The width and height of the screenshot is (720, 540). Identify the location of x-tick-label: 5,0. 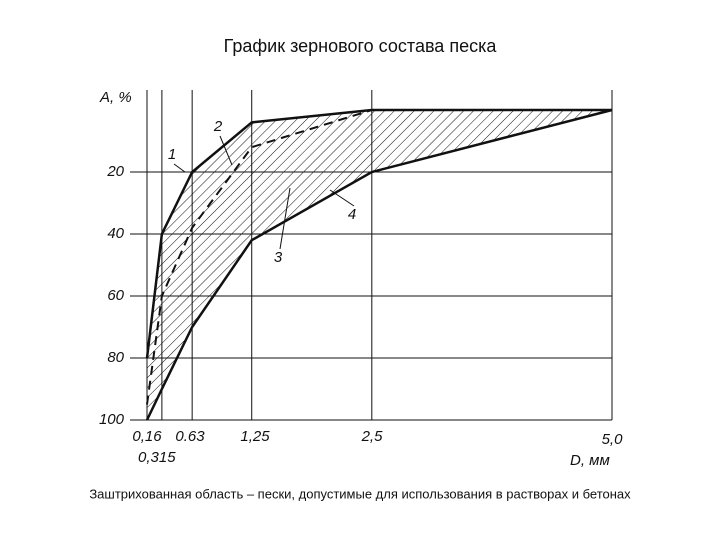
(613, 439).